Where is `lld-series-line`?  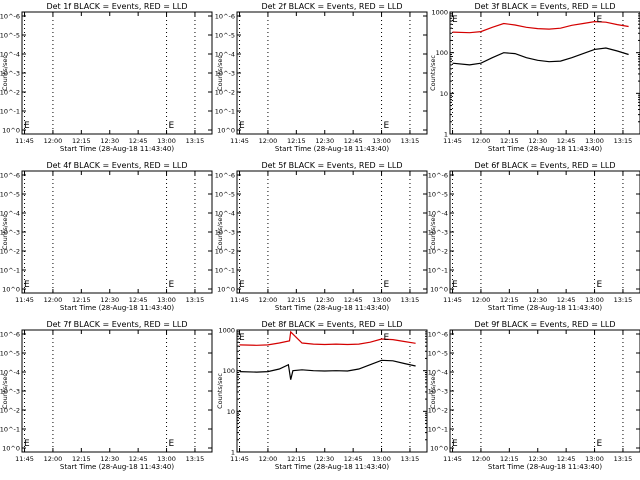
lld-series-line is located at coordinates (327, 338).